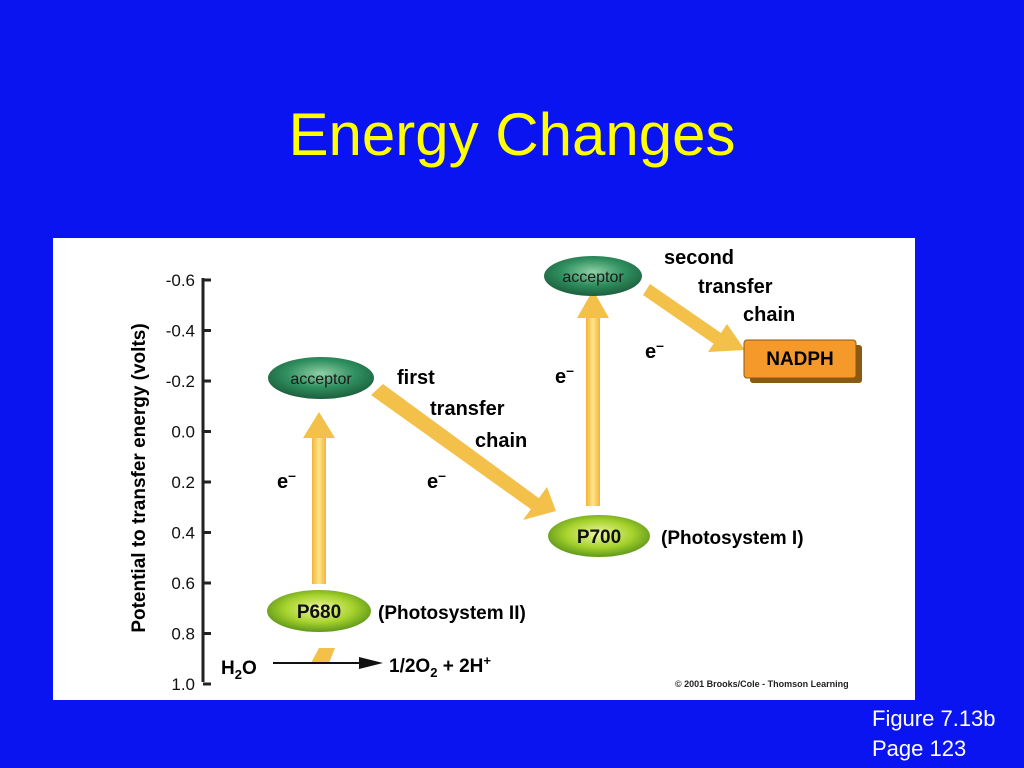 This screenshot has width=1024, height=768. I want to click on y-tick-label: 0.6, so click(183, 583).